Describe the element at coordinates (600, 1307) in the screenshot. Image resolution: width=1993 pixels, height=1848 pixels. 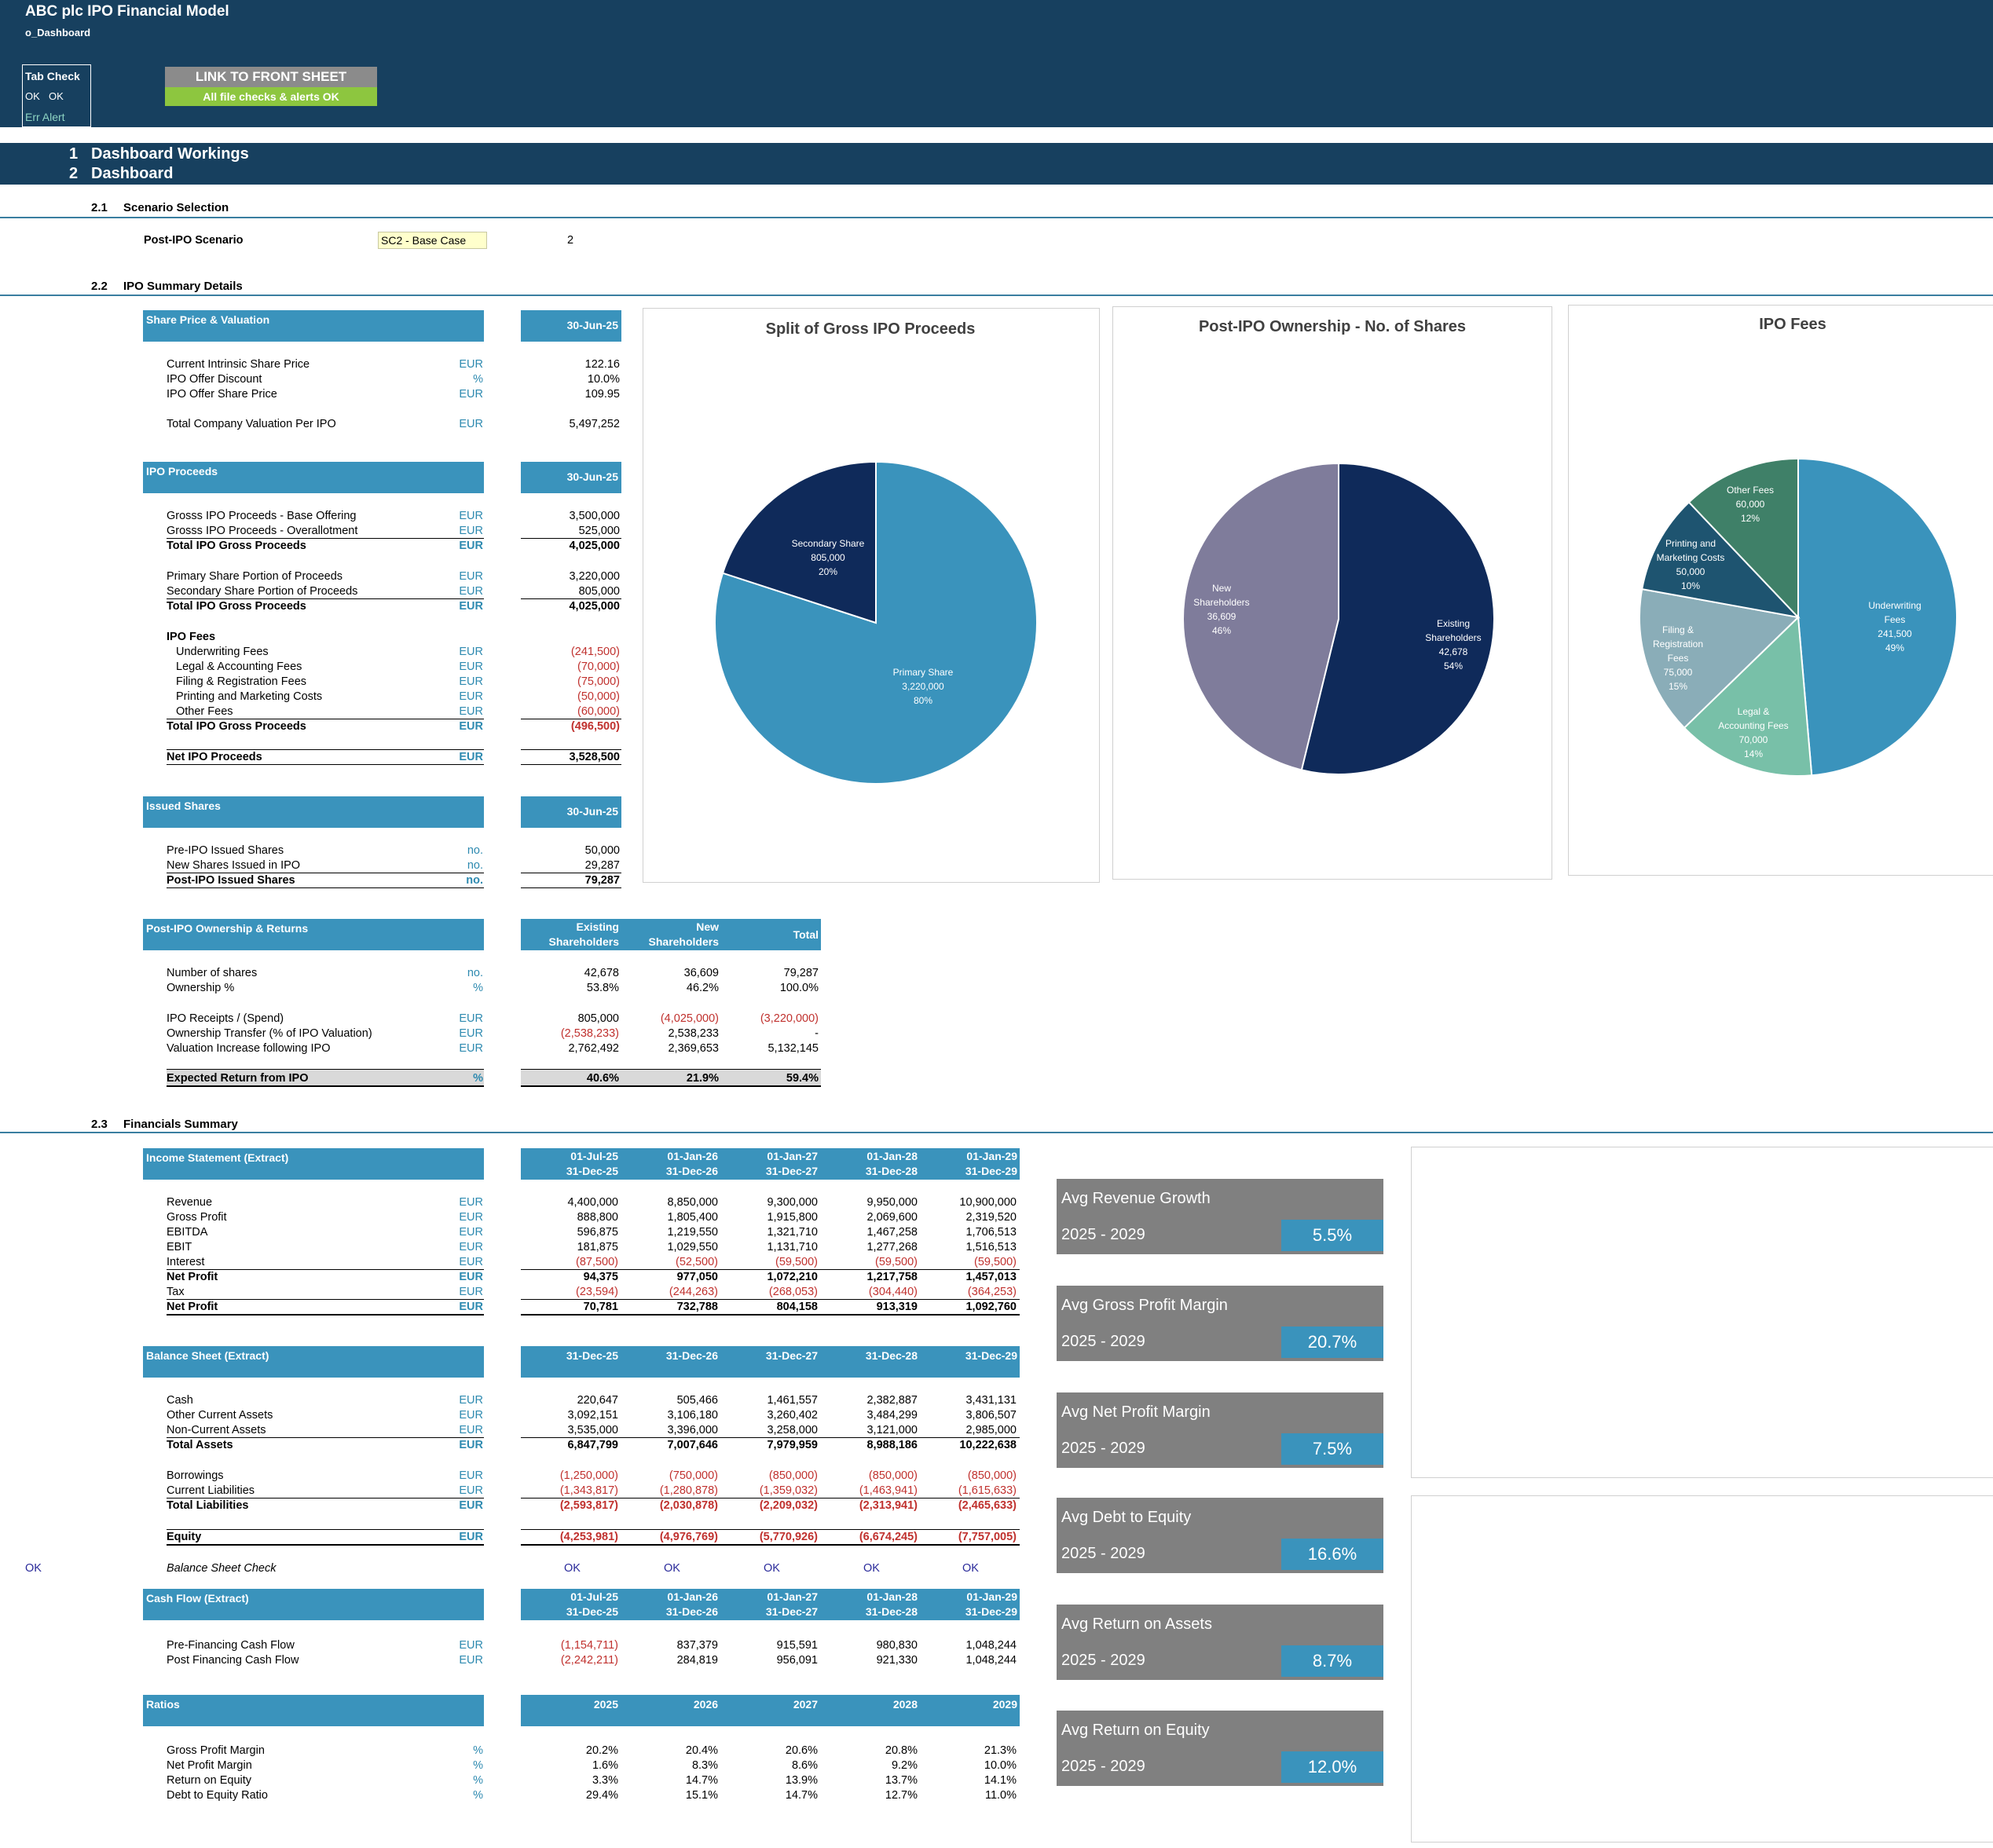
I see `row-value: 70,781` at that location.